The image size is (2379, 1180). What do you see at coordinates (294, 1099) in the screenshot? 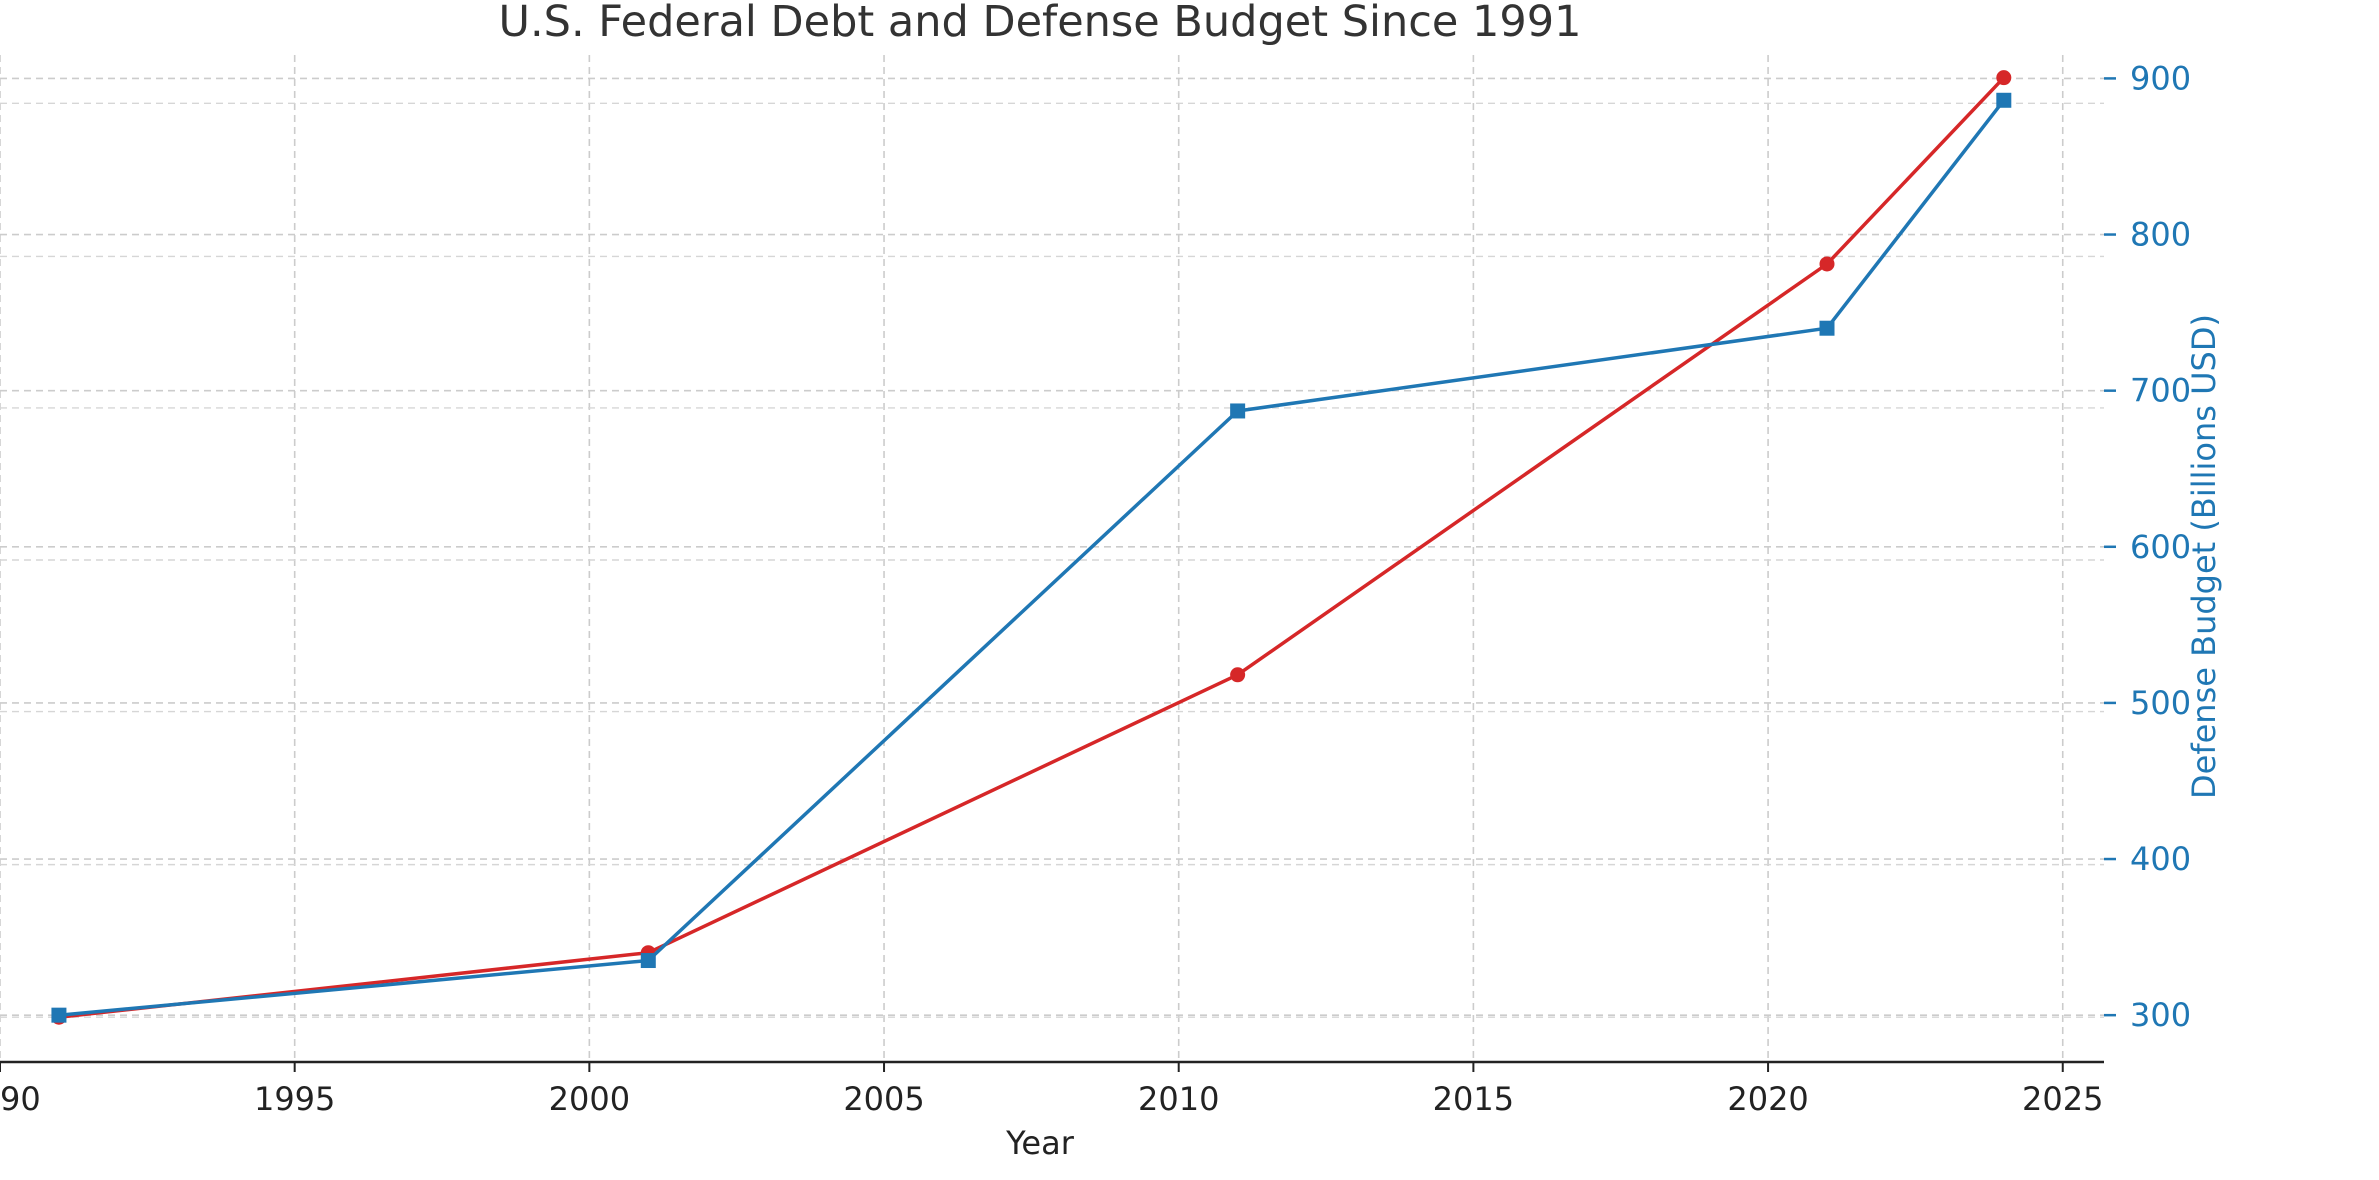
I see `x-tick-label: 1995` at bounding box center [294, 1099].